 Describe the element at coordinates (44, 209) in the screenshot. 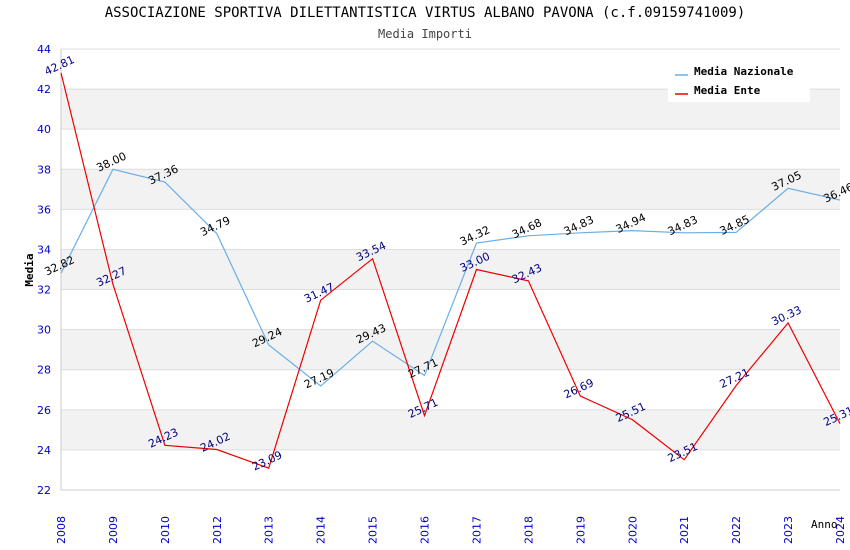

I see `y-tick-label: 36` at that location.